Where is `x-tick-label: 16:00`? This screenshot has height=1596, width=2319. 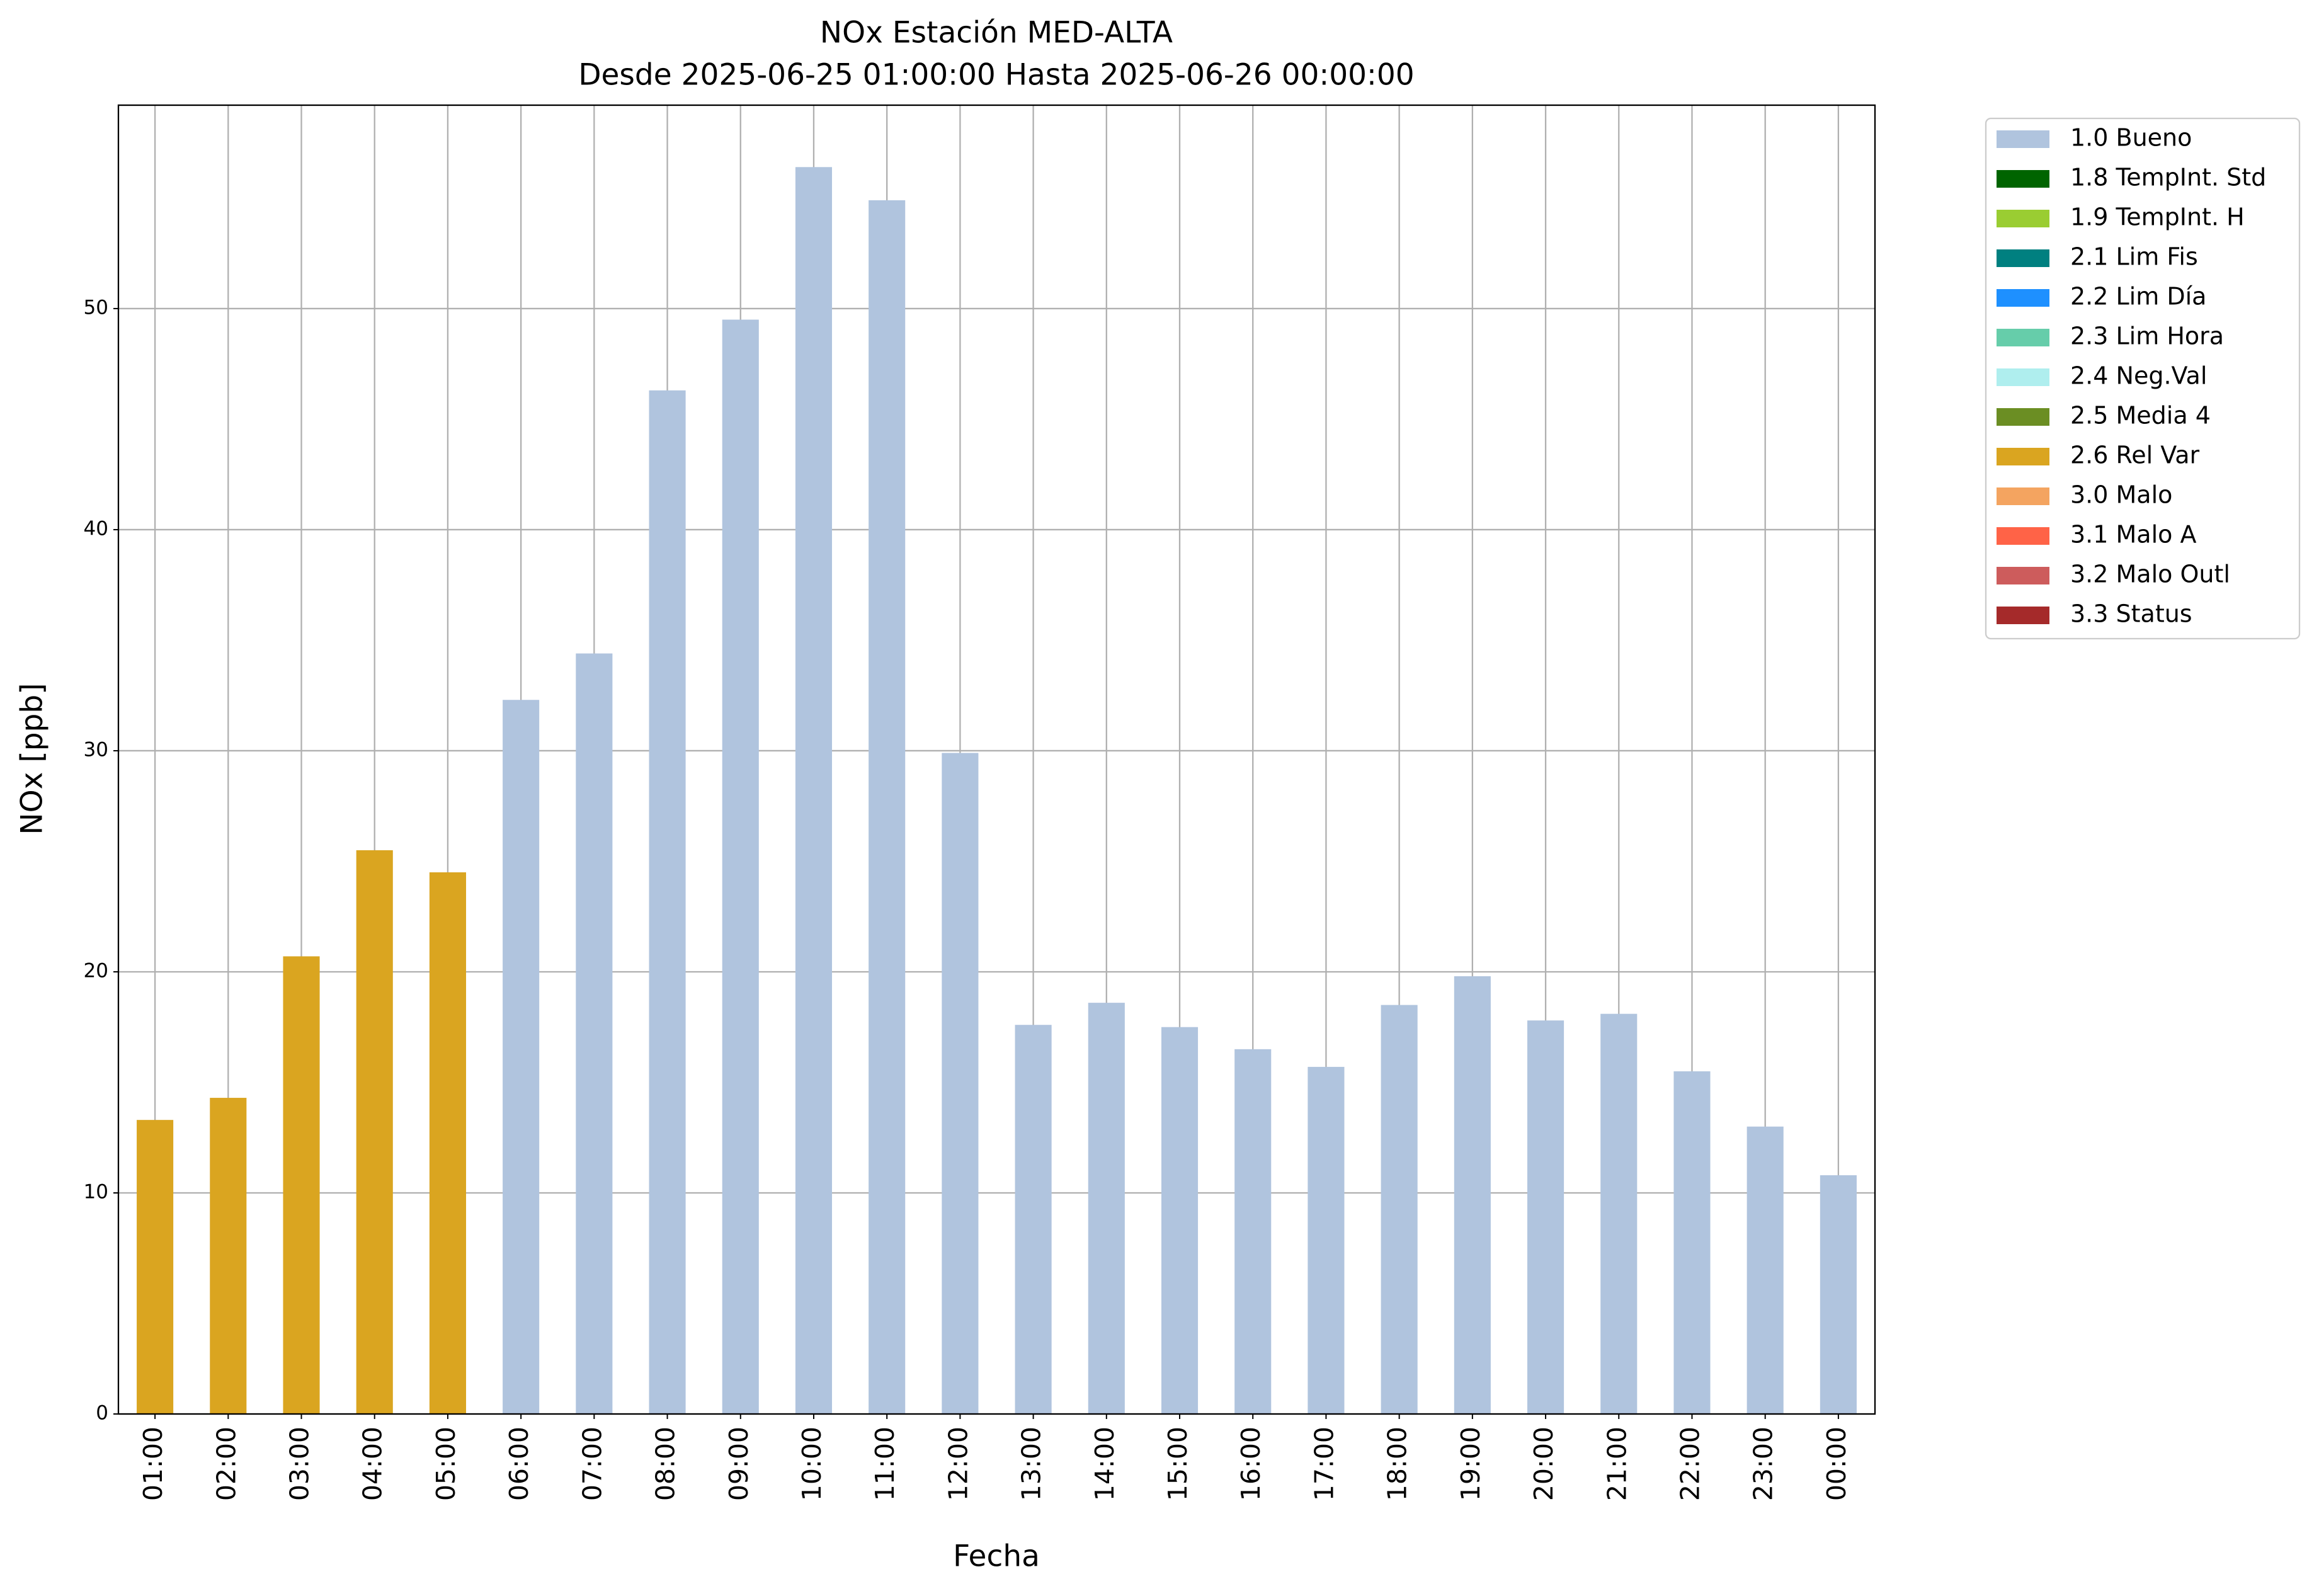 x-tick-label: 16:00 is located at coordinates (1251, 1464).